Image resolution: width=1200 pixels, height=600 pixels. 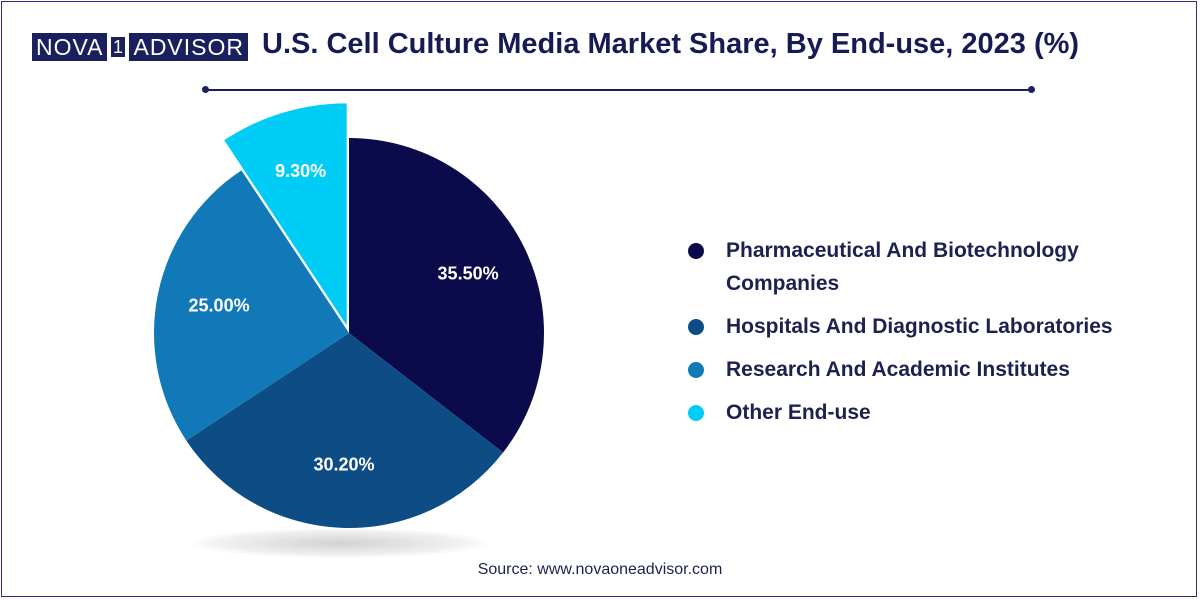 I want to click on pie-label-pharmaceutical-and-biotechnology-companies: 35.50%, so click(x=468, y=273).